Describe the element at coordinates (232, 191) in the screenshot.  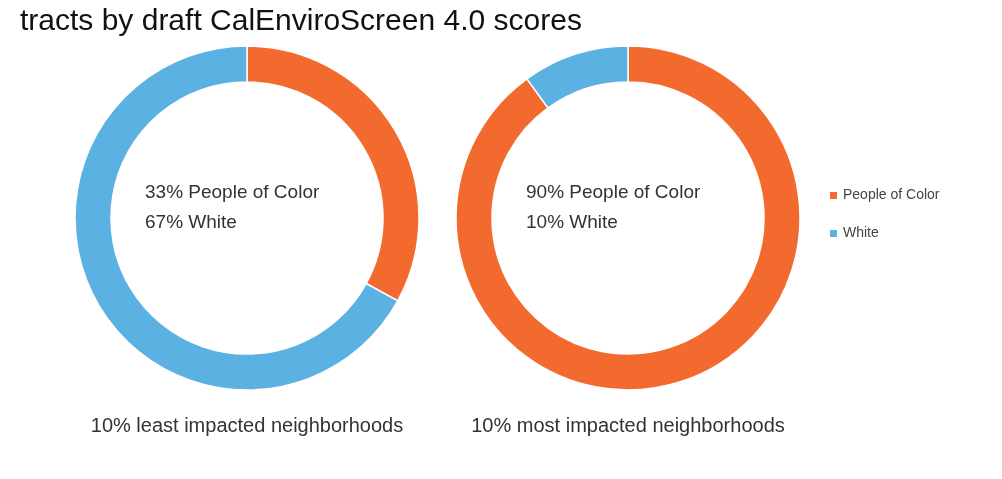
I see `text: 33% People of Color` at that location.